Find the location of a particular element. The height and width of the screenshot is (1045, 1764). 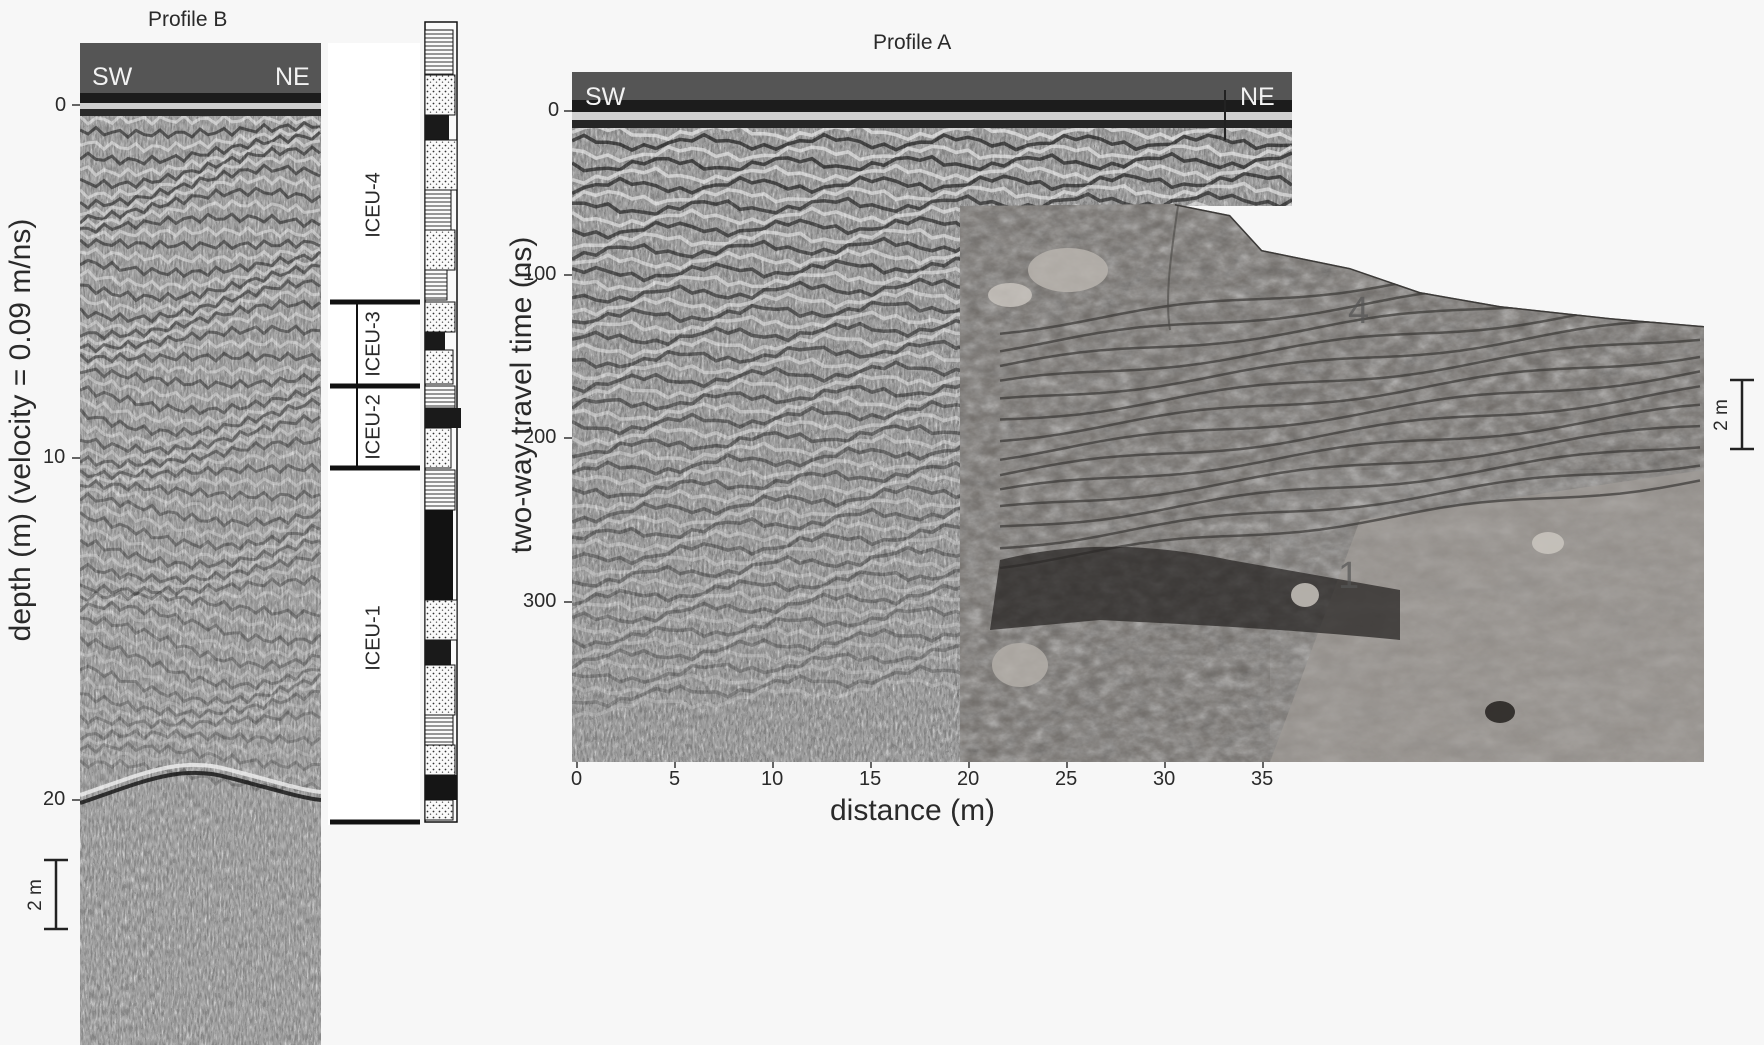

profile-a-scale-bar is located at coordinates (1742, 414).